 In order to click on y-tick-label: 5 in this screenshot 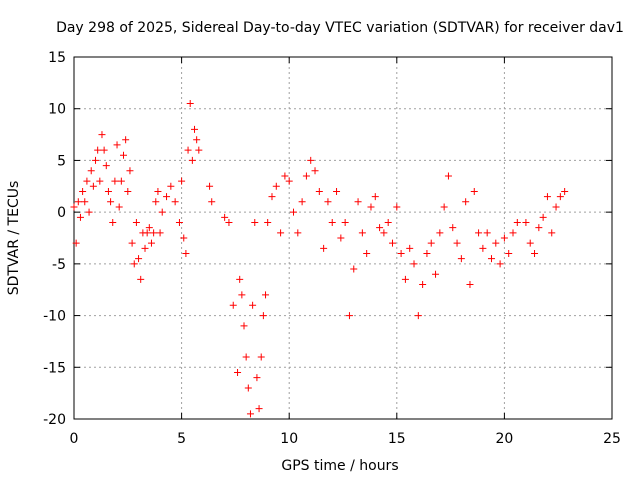, I will do `click(61, 161)`.